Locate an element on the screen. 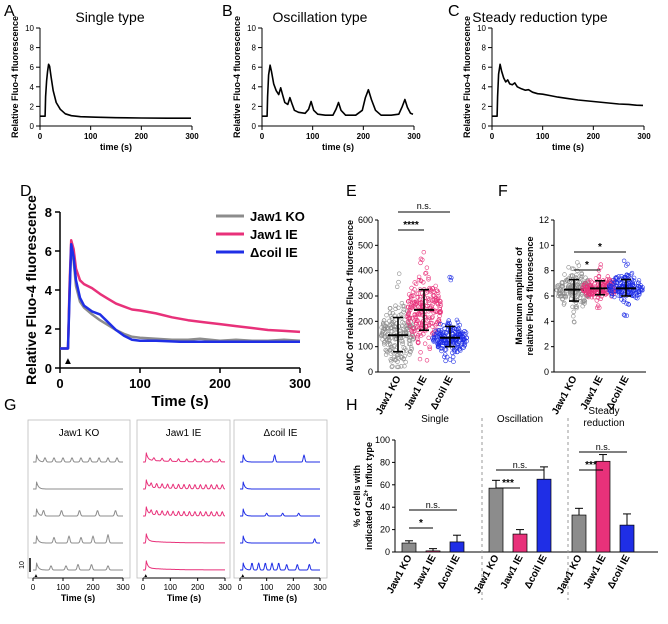 This screenshot has height=624, width=668. y-tick-label-f: 2 is located at coordinates (546, 347).